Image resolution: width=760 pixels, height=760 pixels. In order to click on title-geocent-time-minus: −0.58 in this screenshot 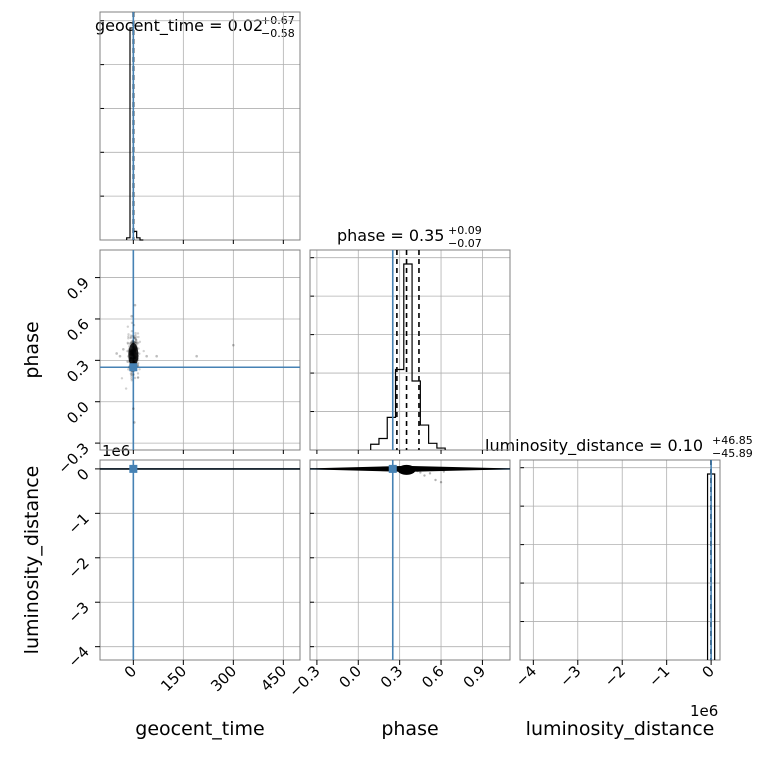, I will do `click(278, 33)`.